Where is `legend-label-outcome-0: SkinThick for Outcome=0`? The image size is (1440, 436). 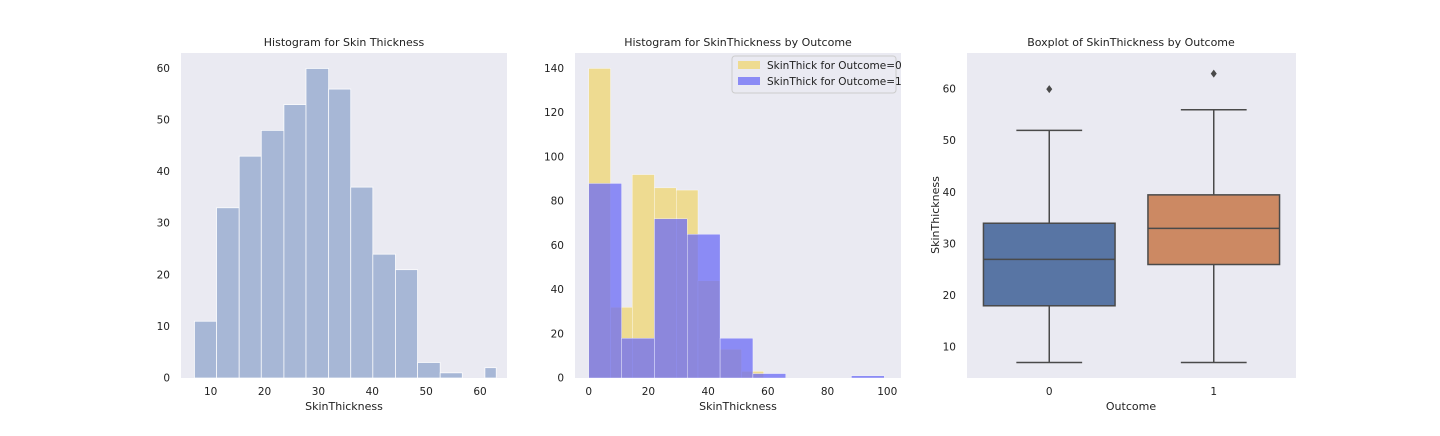 legend-label-outcome-0: SkinThick for Outcome=0 is located at coordinates (834, 66).